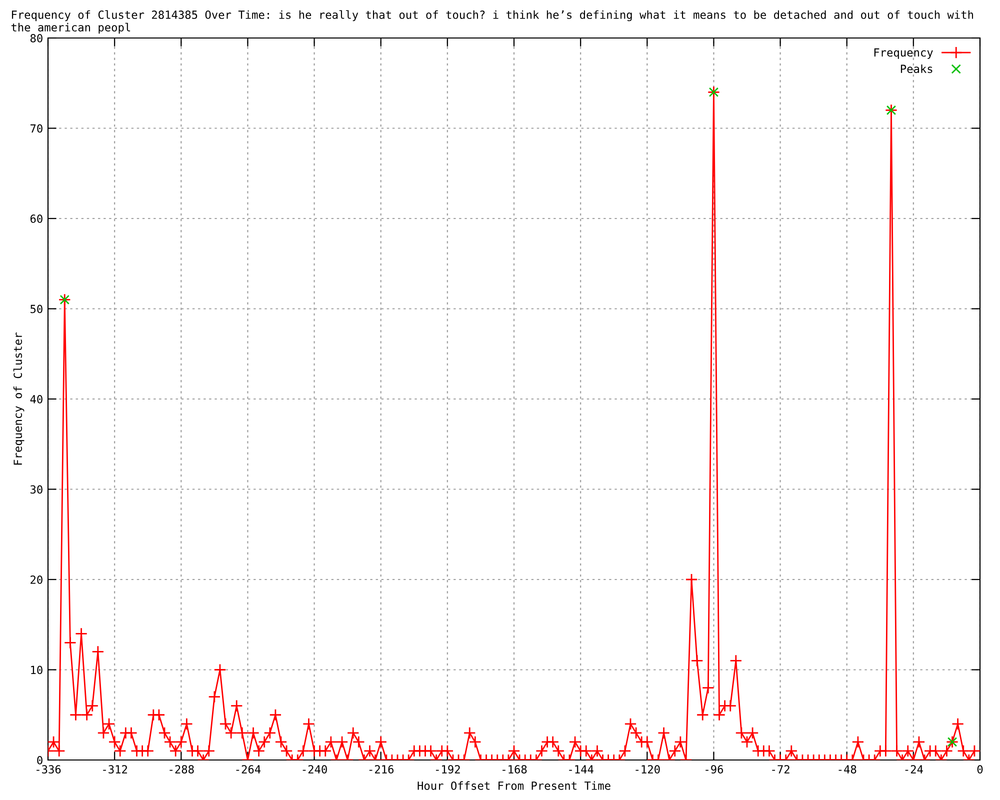 Image resolution: width=1000 pixels, height=800 pixels. Describe the element at coordinates (314, 769) in the screenshot. I see `x-tick-label: -240` at that location.